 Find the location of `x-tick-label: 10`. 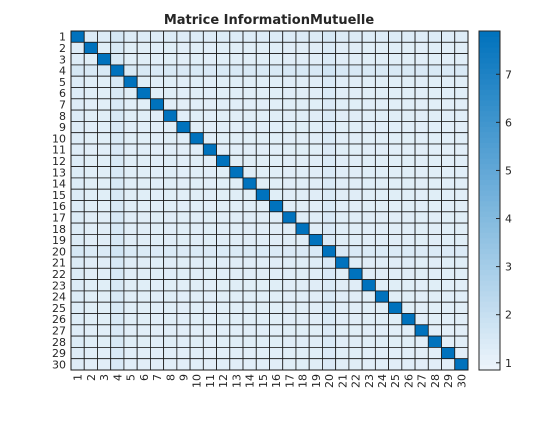

x-tick-label: 10 is located at coordinates (197, 381).